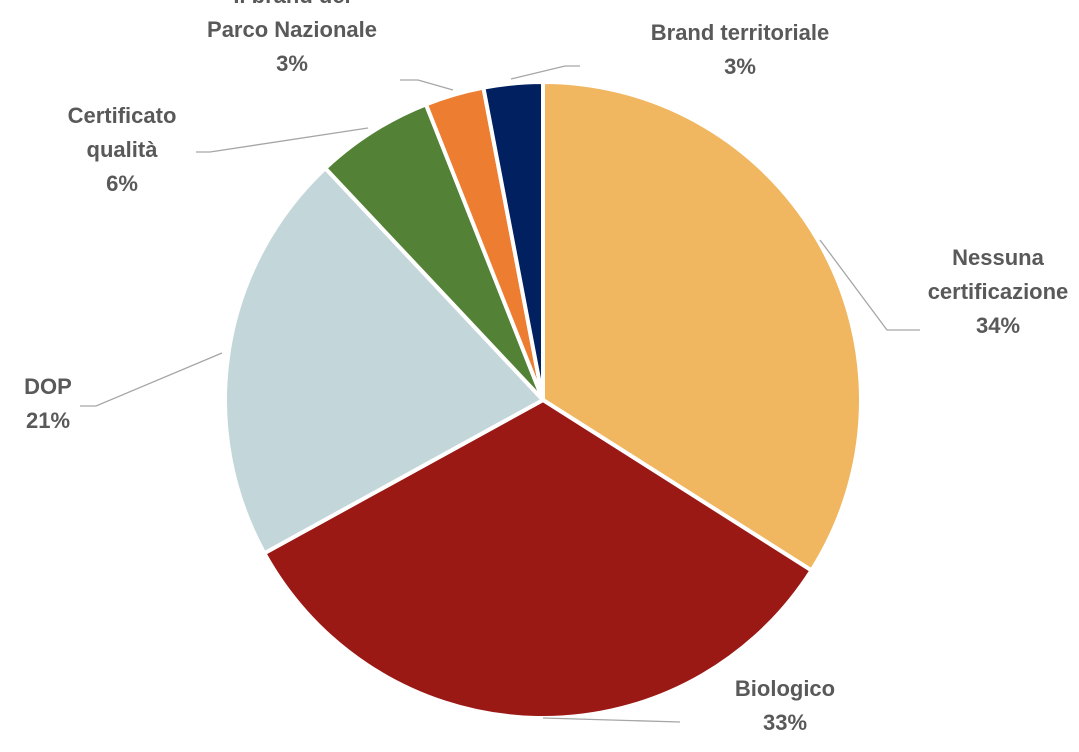 This screenshot has width=1079, height=752. I want to click on data-label: Certificato qualità 6%, so click(122, 149).